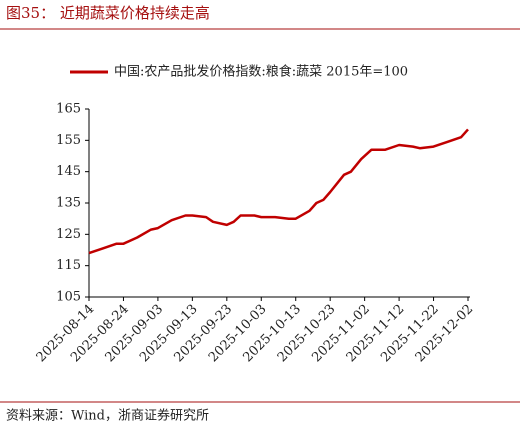 The width and height of the screenshot is (520, 431). I want to click on y-tick-label: 105, so click(68, 297).